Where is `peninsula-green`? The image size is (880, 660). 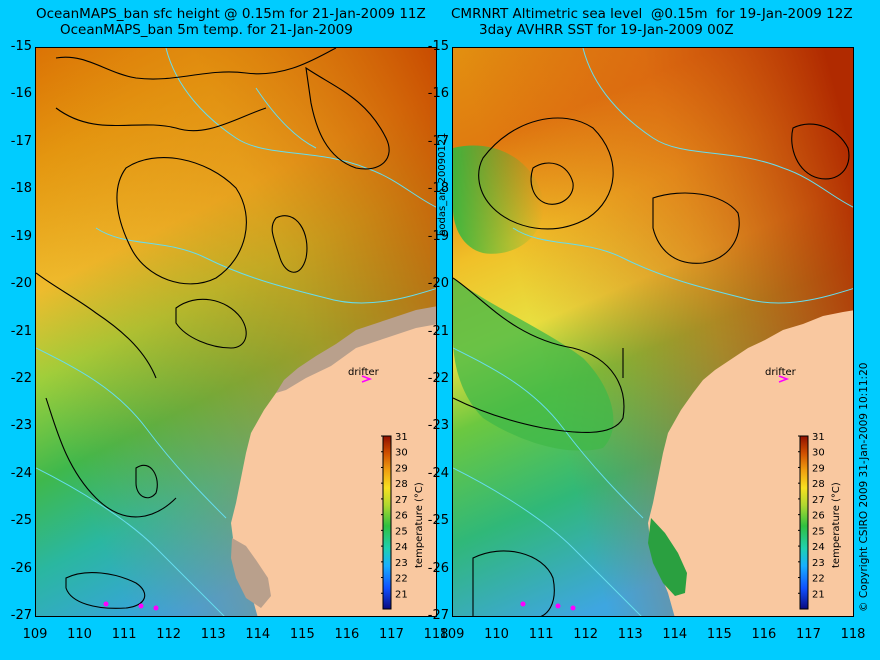
peninsula-green is located at coordinates (667, 557).